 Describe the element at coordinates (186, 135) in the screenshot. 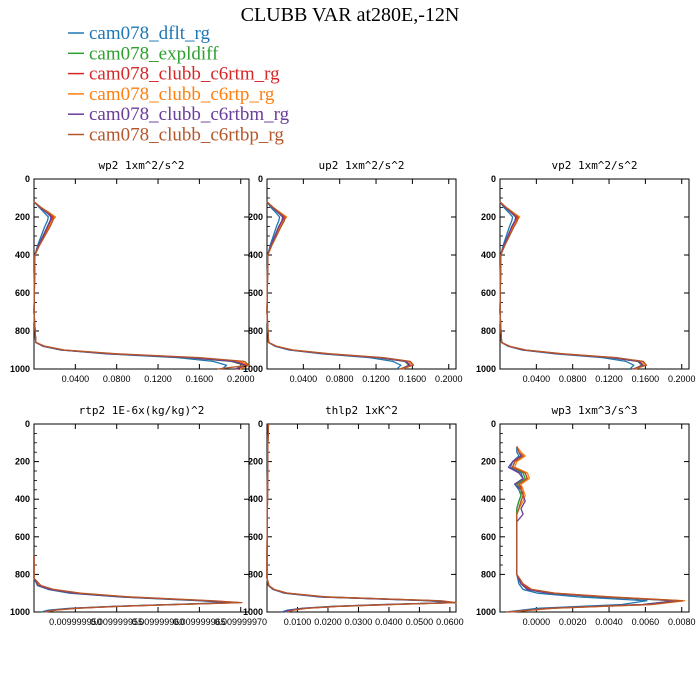

I see `legend-label: cam078_clubb_c6rtbp_rg` at that location.